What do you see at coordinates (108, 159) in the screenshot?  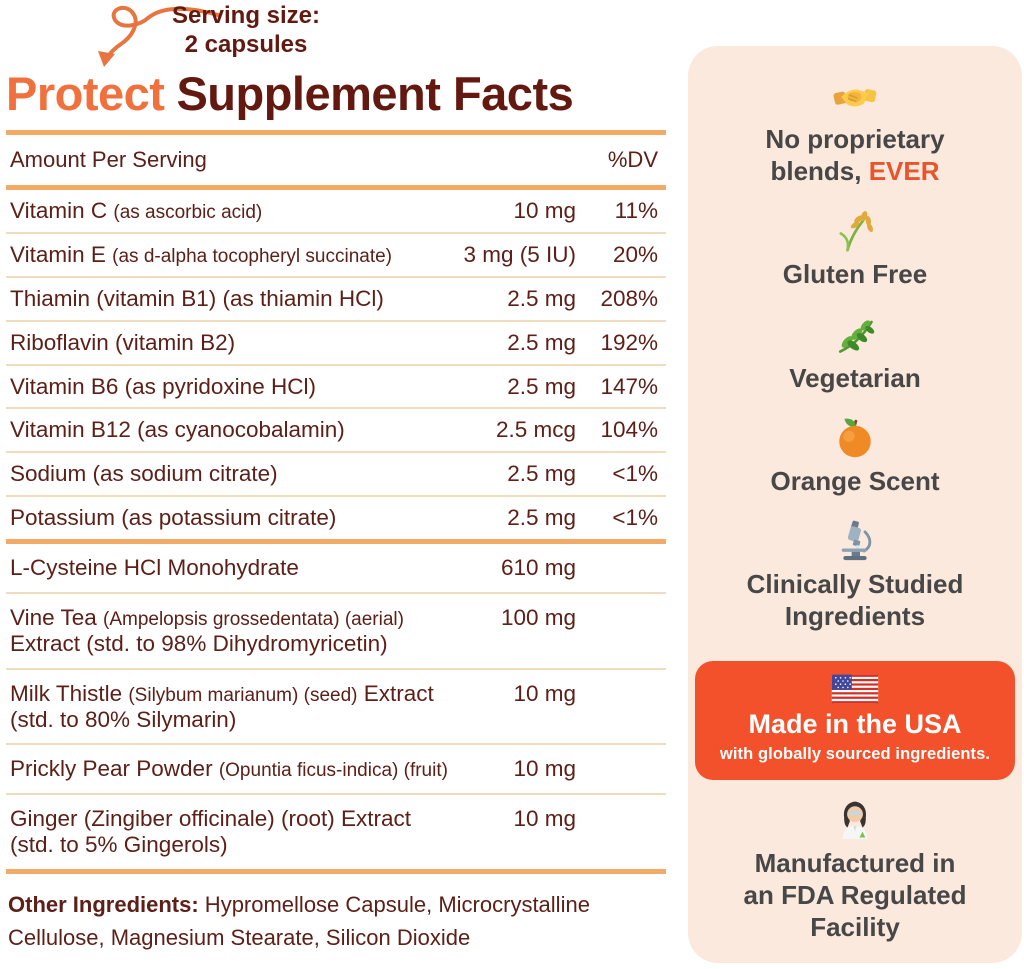 I see `column-header-amount: Amount Per Serving` at bounding box center [108, 159].